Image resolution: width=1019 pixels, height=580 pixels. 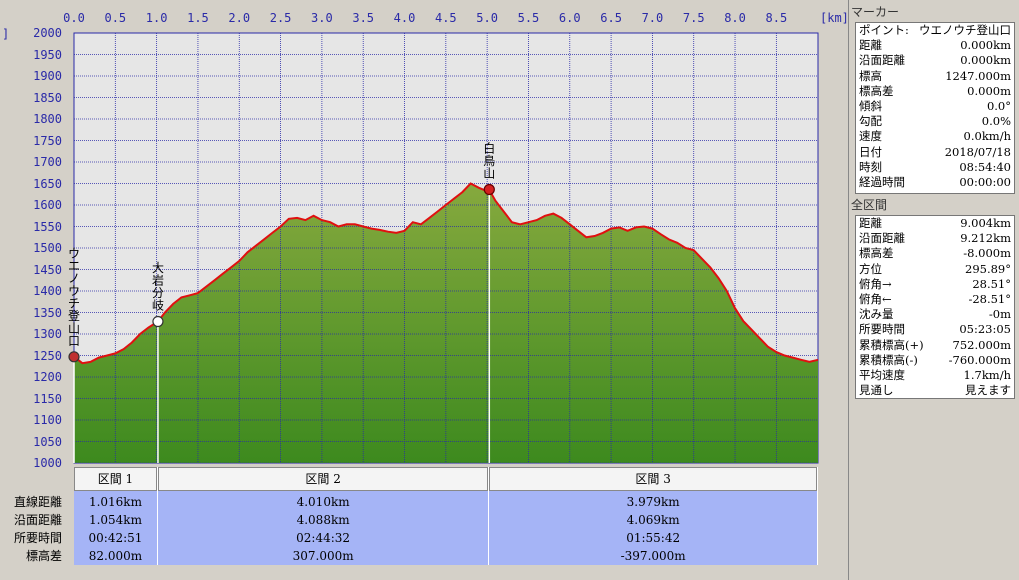 I want to click on total-value: 28.51°, so click(x=991, y=283).